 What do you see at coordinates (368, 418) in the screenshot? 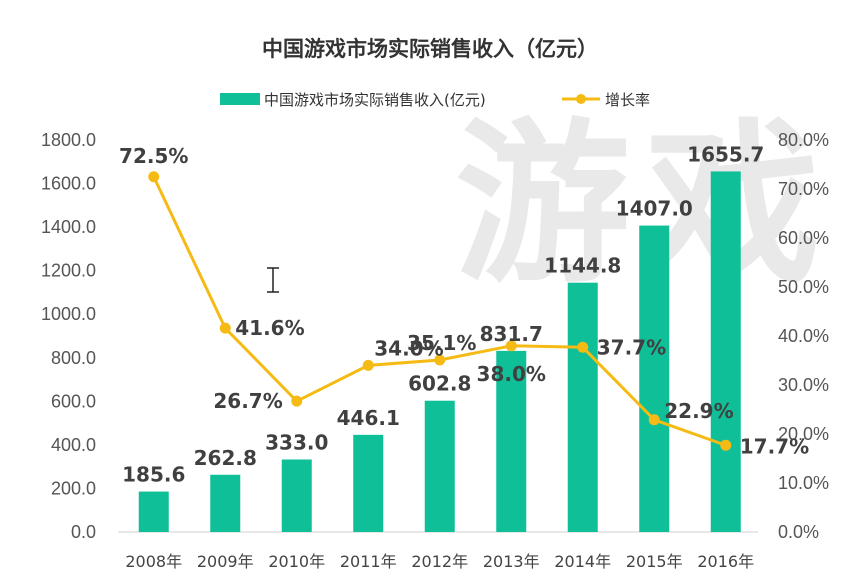
I see `bar-value-label: 446.1` at bounding box center [368, 418].